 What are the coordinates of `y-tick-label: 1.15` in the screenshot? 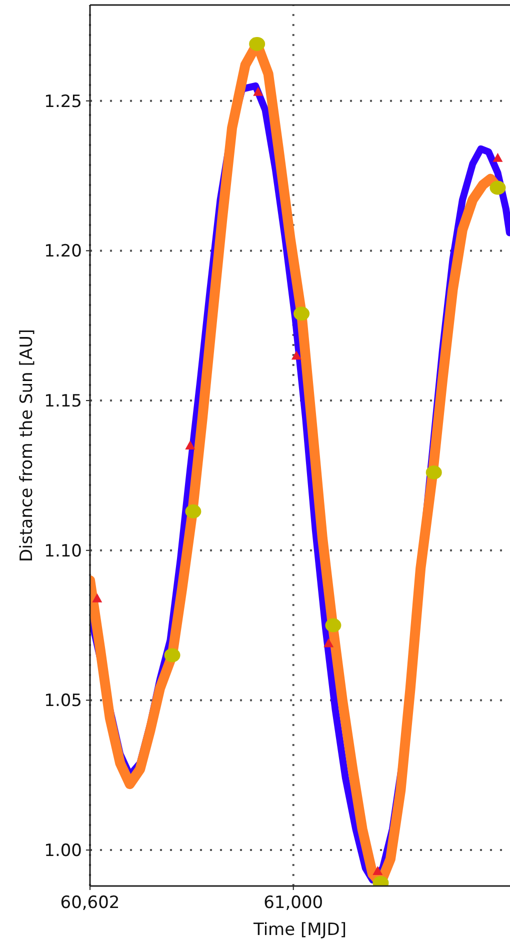 It's located at (63, 402).